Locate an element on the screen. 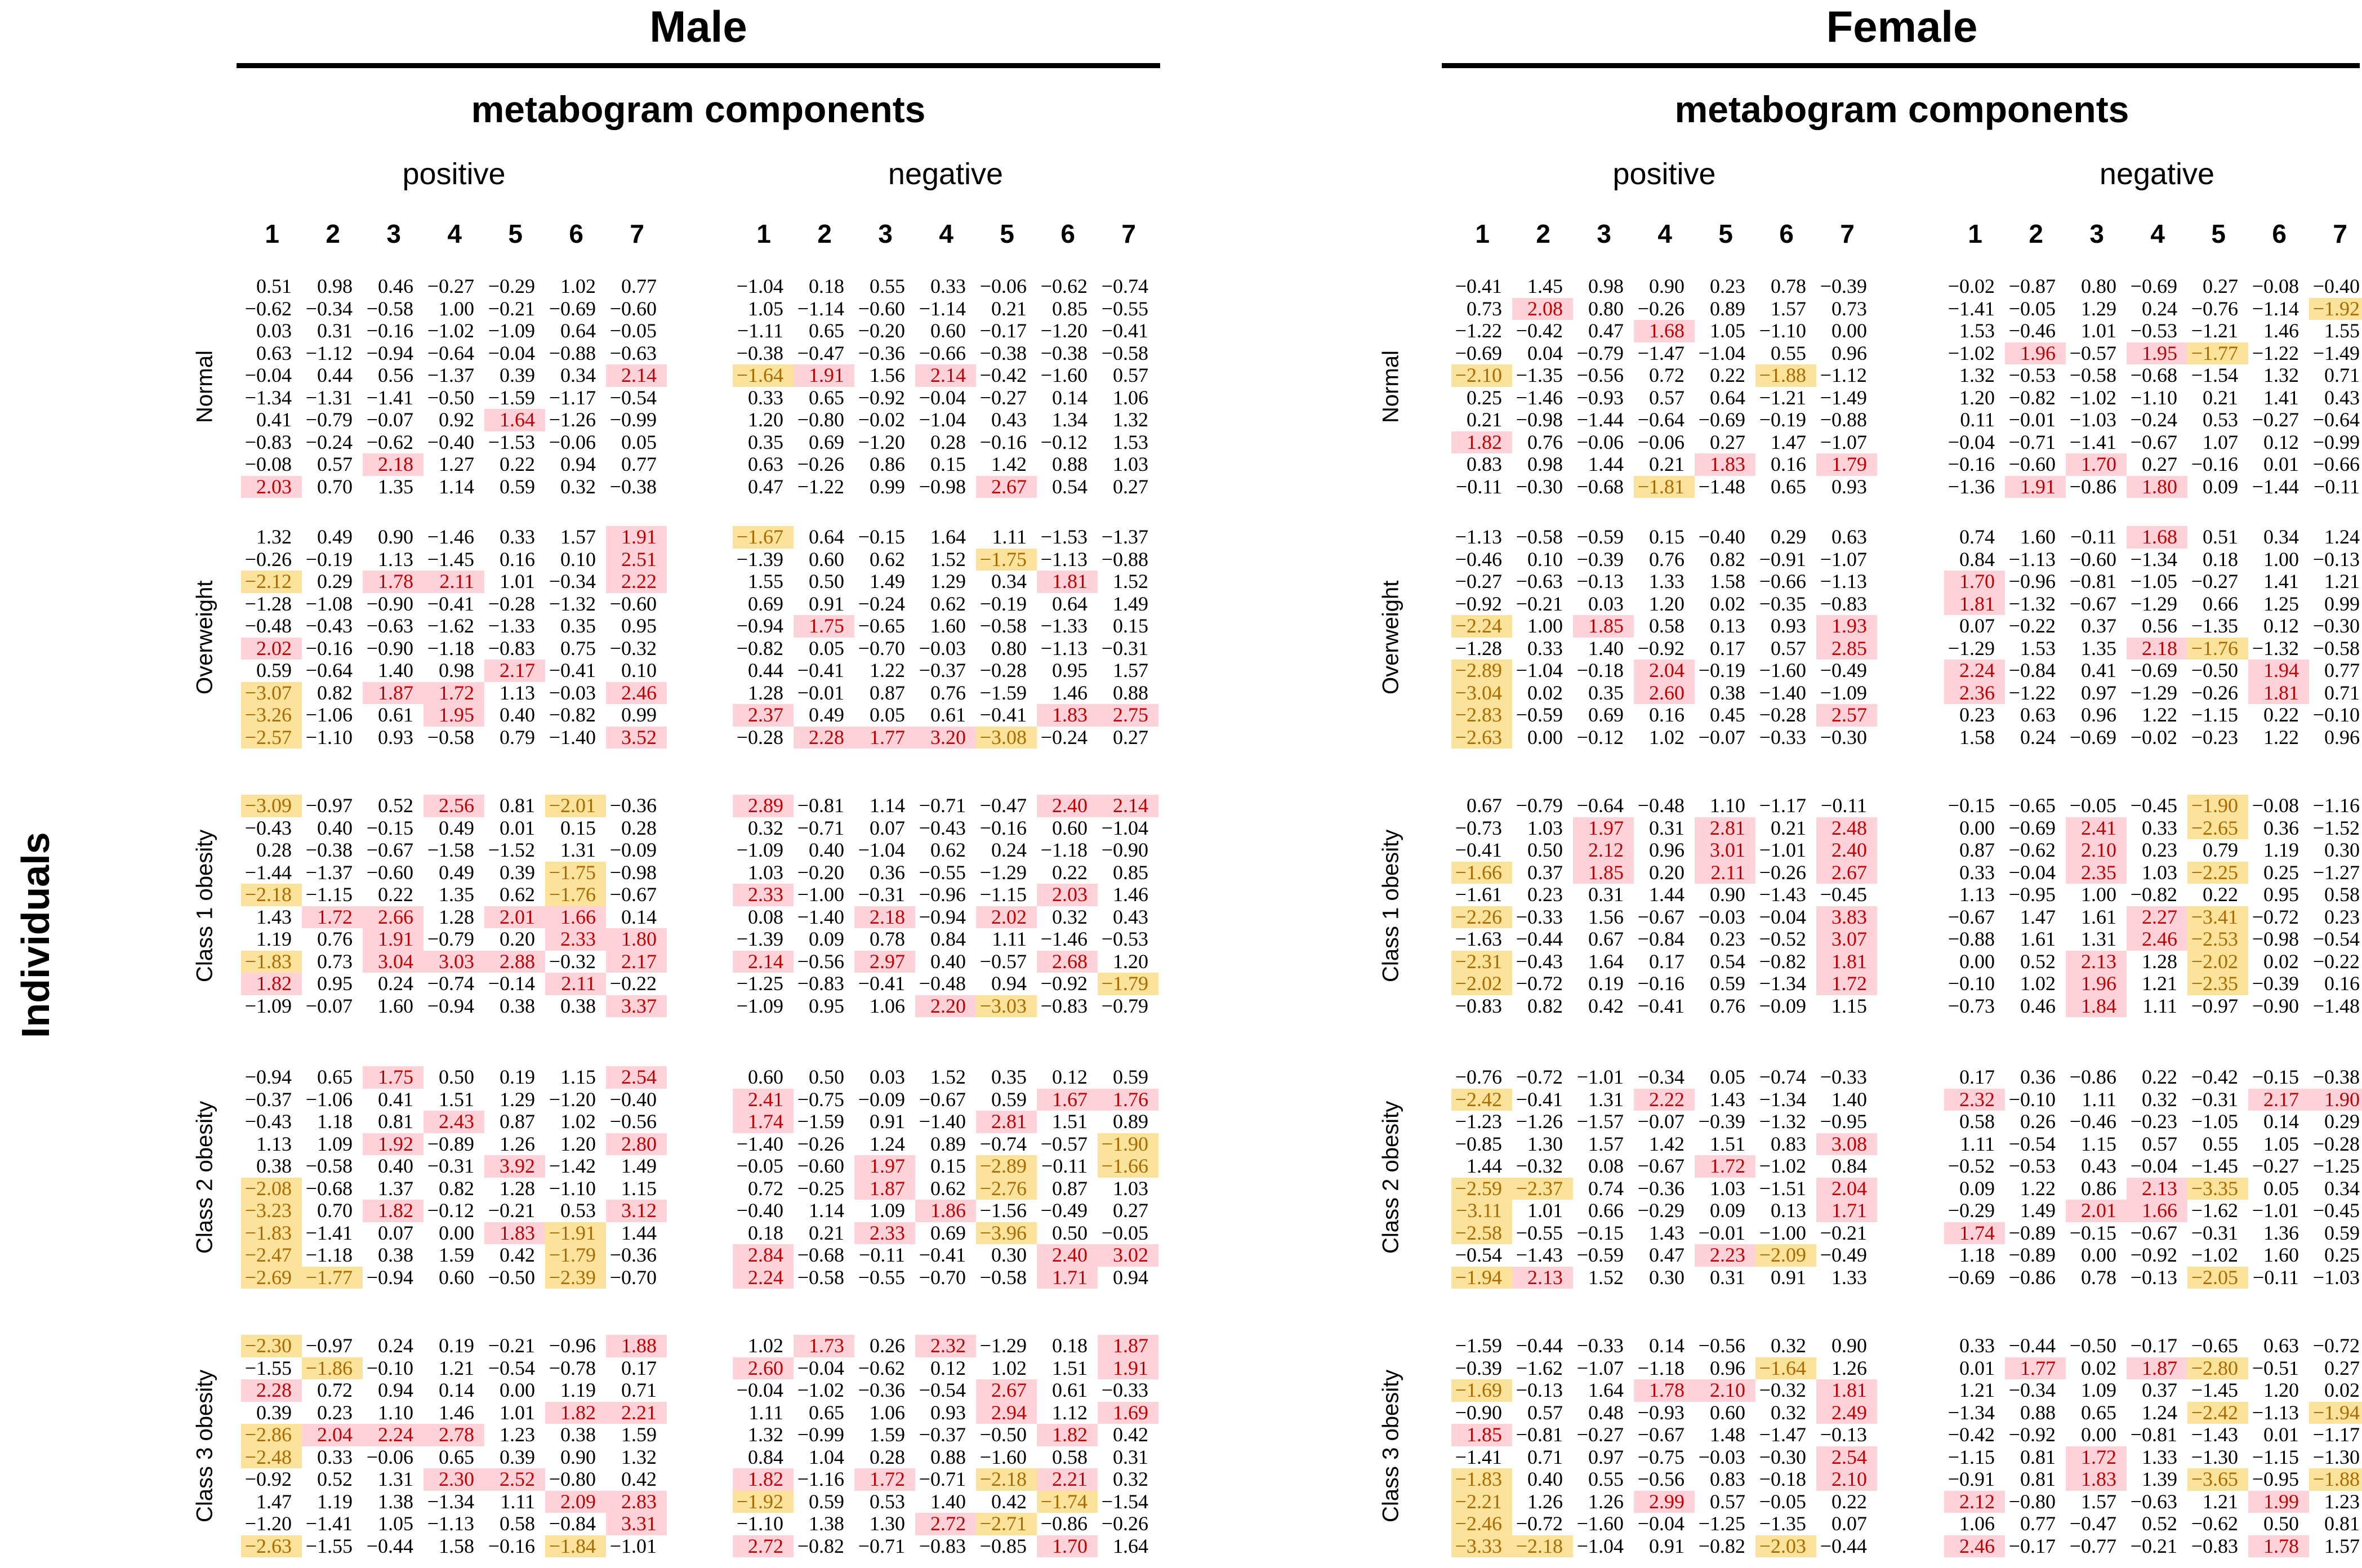 This screenshot has width=2362, height=1568. matrix-cell: 1.37 is located at coordinates (395, 1188).